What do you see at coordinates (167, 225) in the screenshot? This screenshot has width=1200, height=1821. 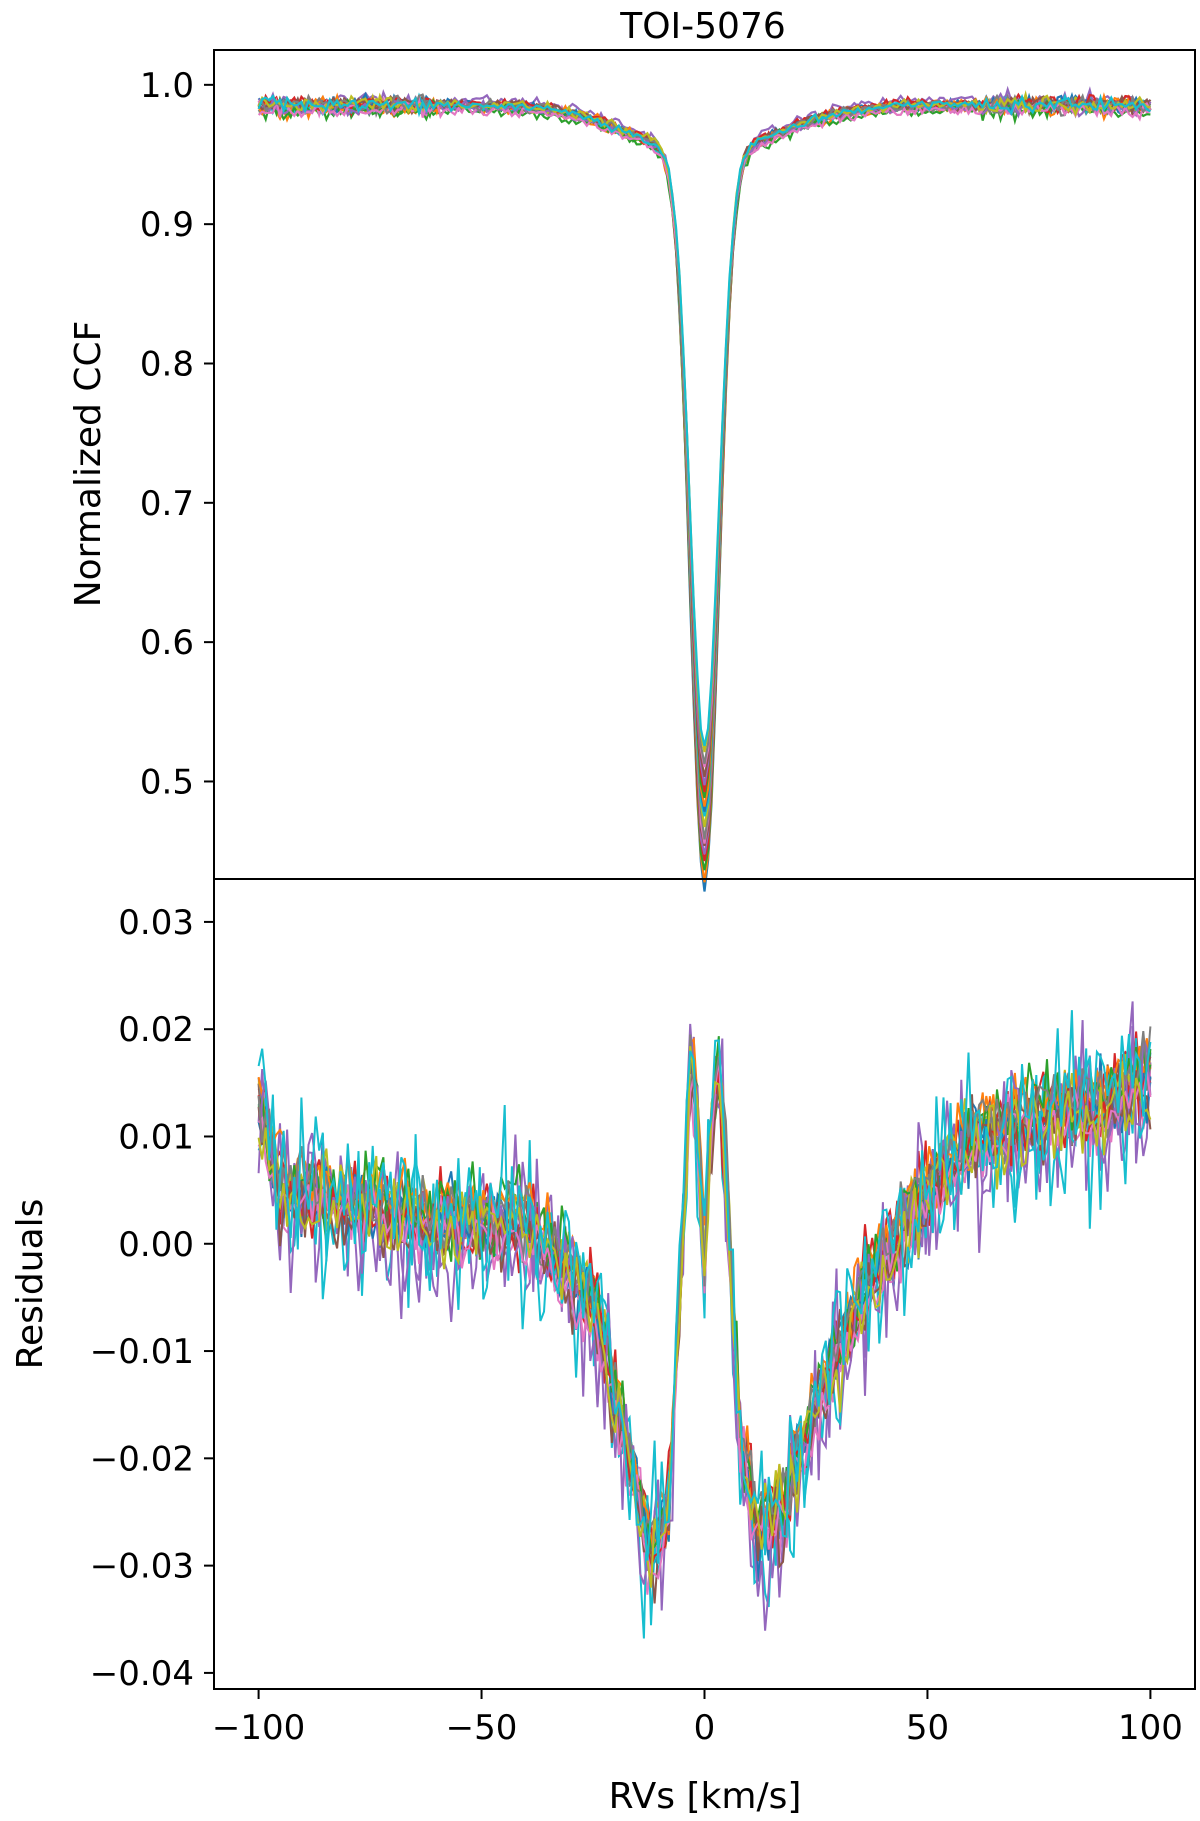 I see `top-y-tick-label: 0.9` at bounding box center [167, 225].